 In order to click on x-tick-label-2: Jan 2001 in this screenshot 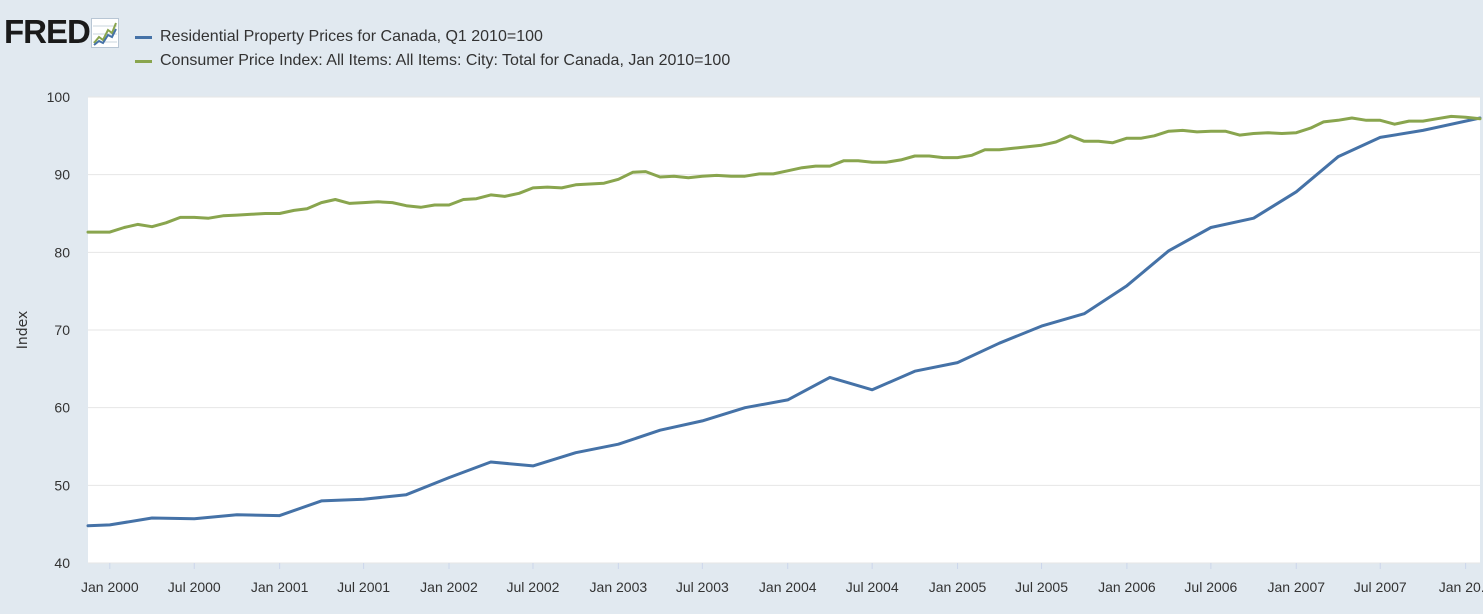, I will do `click(280, 587)`.